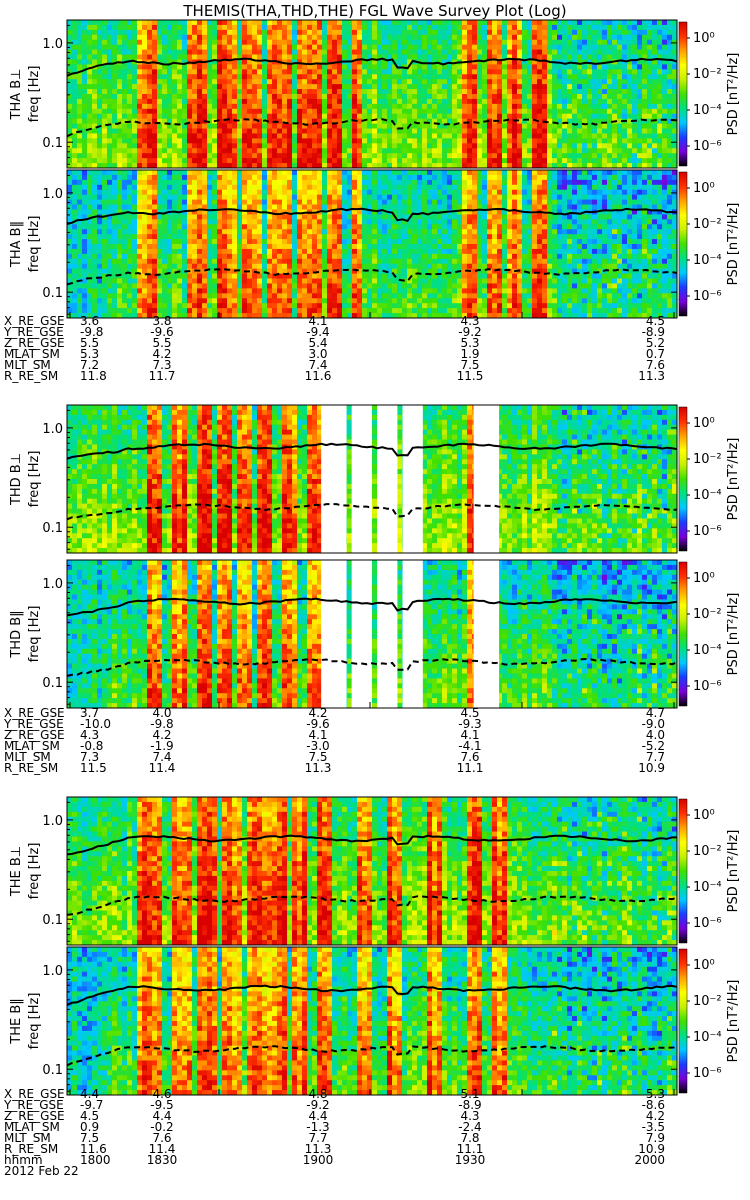 The height and width of the screenshot is (1200, 750). I want to click on y-tick-label: 0.1, so click(52, 920).